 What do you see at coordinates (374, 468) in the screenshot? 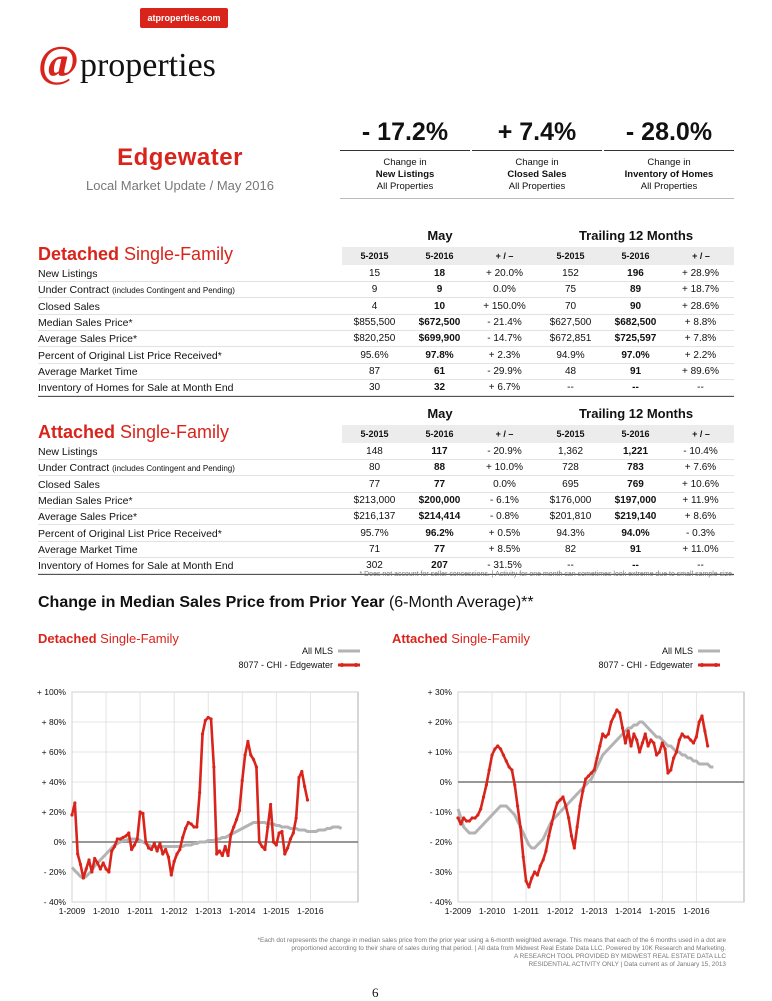
I see `cell-value: 80` at bounding box center [374, 468].